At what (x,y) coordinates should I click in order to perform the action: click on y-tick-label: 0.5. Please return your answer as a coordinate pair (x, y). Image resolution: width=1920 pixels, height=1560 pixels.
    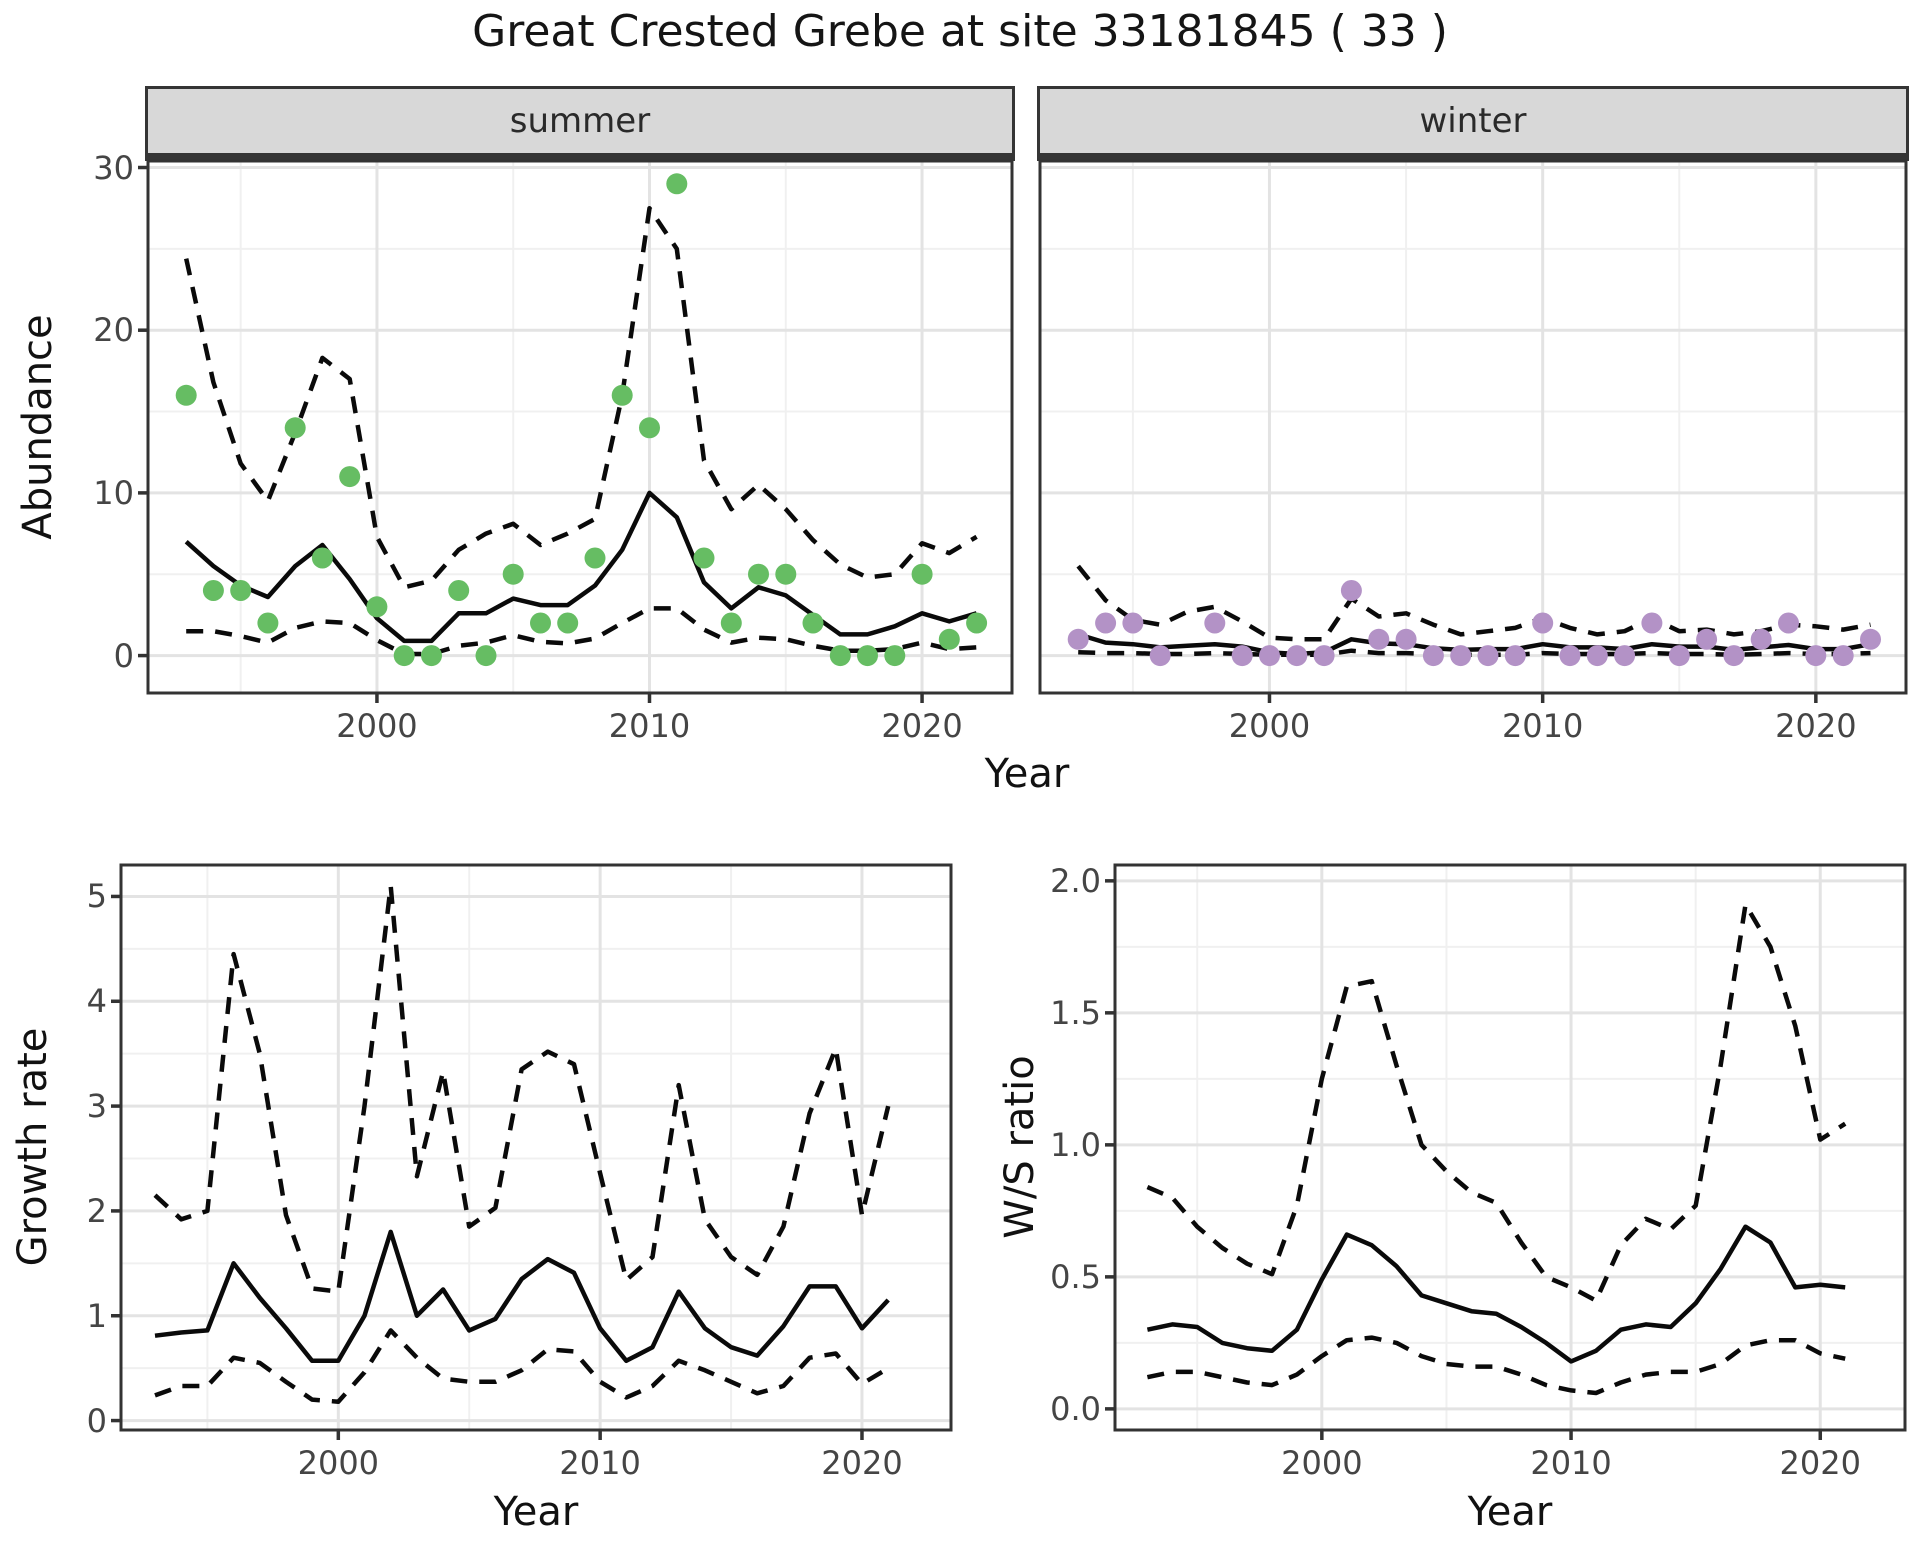
    Looking at the image, I should click on (1075, 1276).